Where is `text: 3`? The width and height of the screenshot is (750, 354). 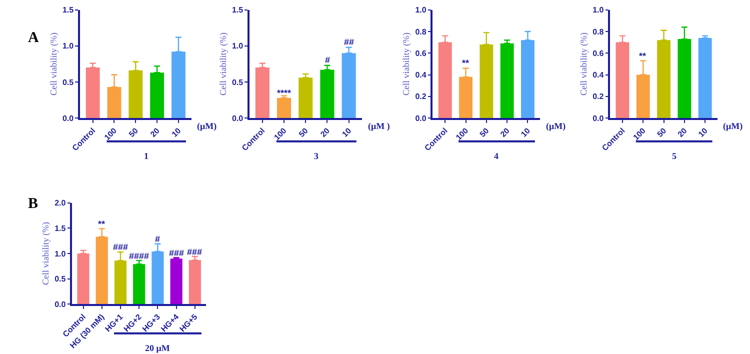 text: 3 is located at coordinates (316, 156).